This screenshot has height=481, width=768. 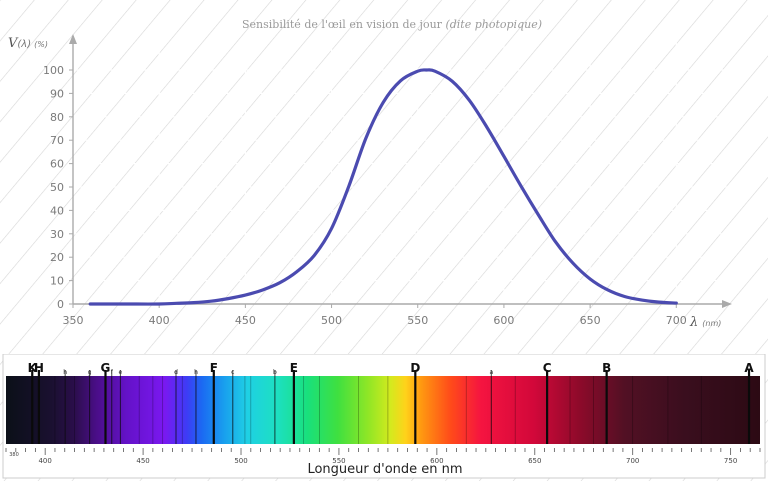 I want to click on y-tick-label: 0, so click(x=60, y=304).